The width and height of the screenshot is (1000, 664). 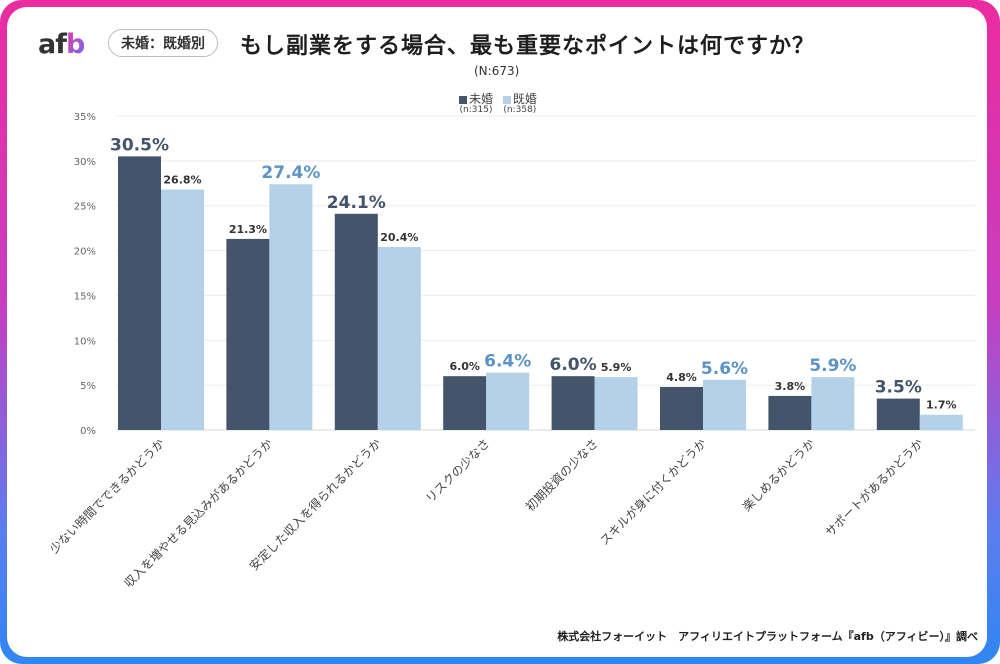 I want to click on legend: 未婚 (n:315) 既婚 (n:358), so click(x=501, y=102).